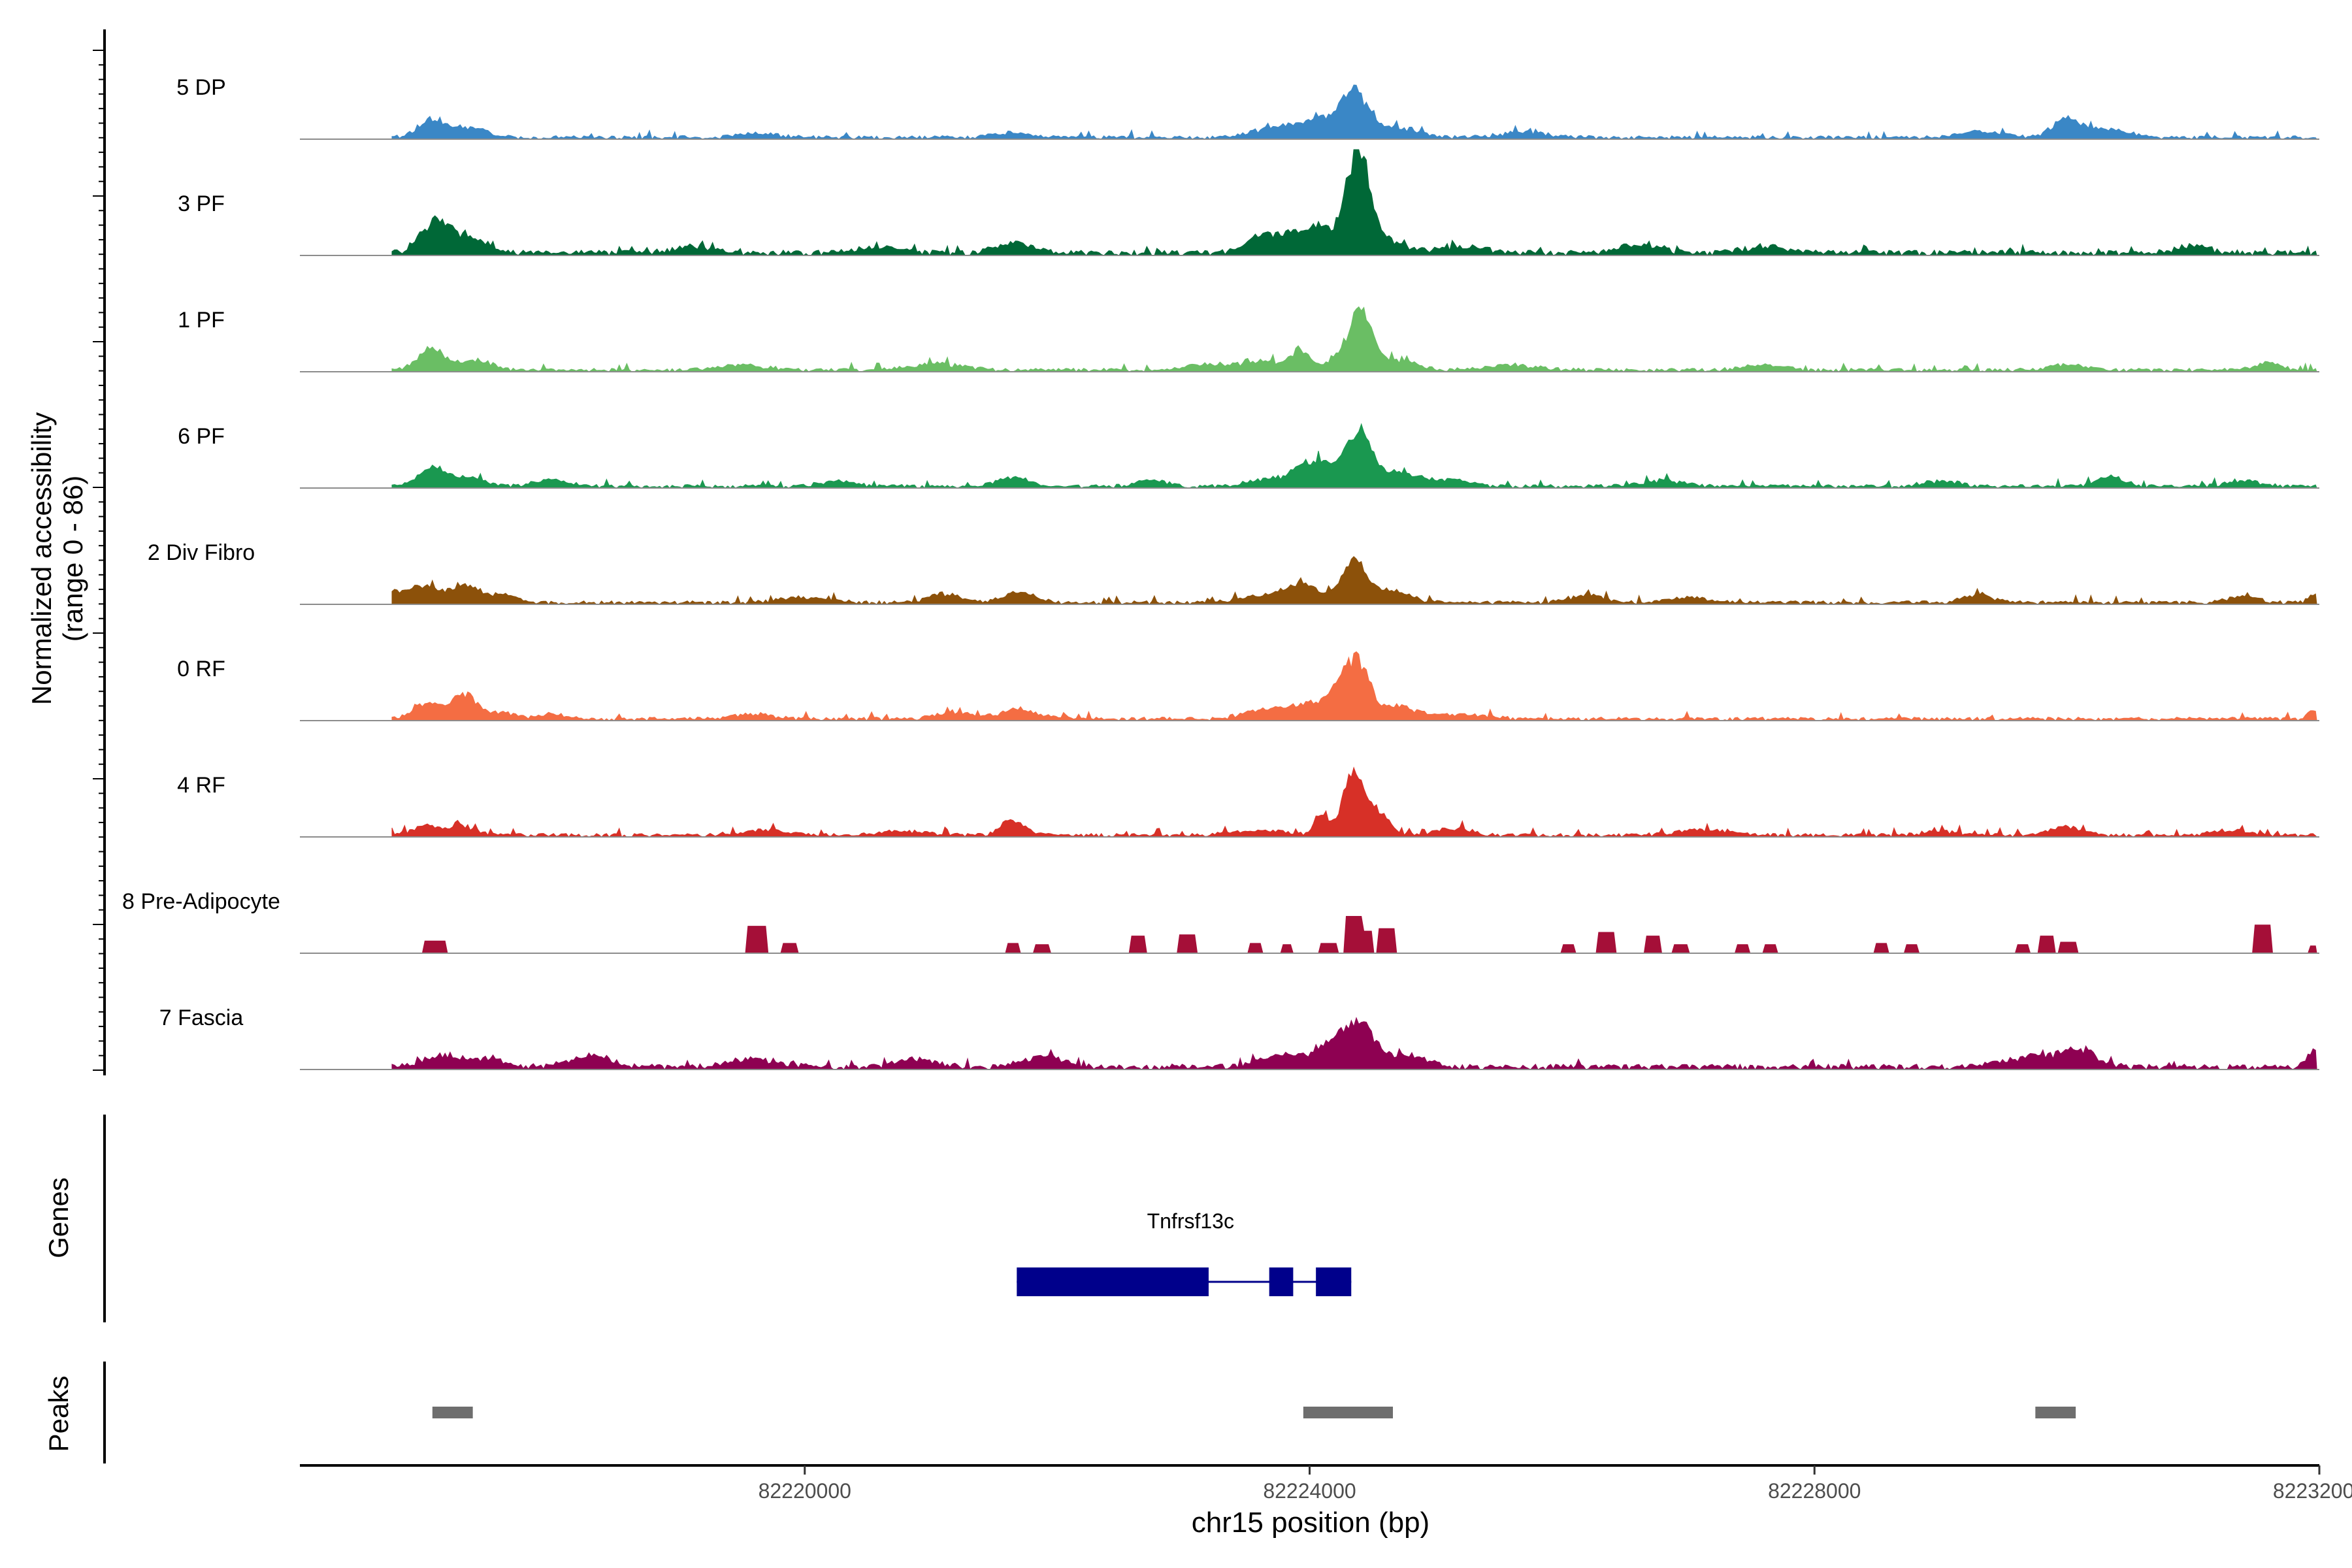  Describe the element at coordinates (1059, 1412) in the screenshot. I see `peaks-panel: Peaks` at that location.